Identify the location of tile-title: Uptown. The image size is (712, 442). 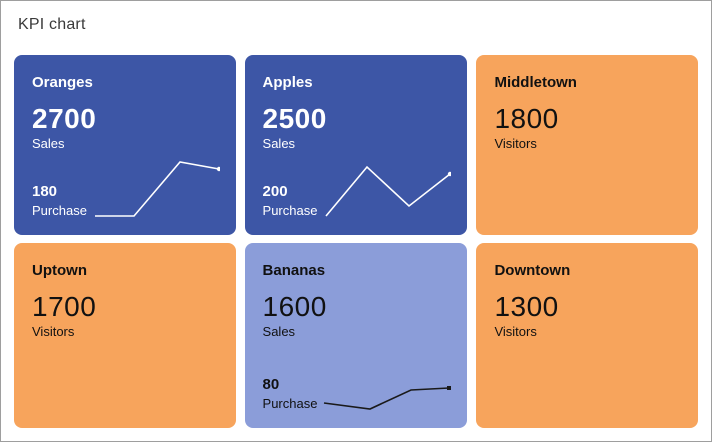
(59, 270).